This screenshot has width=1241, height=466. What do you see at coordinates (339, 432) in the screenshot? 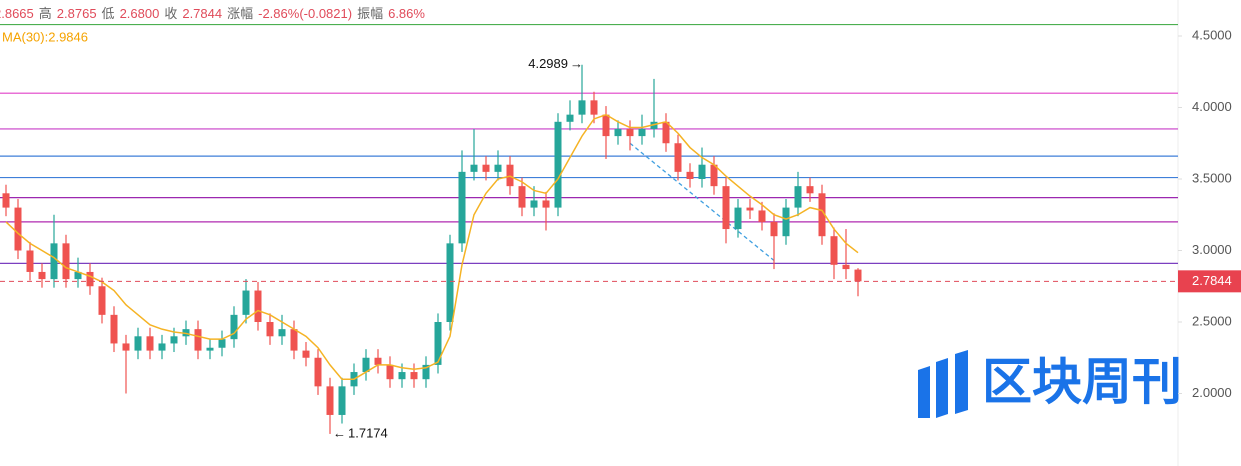
I see `arrow: ←` at bounding box center [339, 432].